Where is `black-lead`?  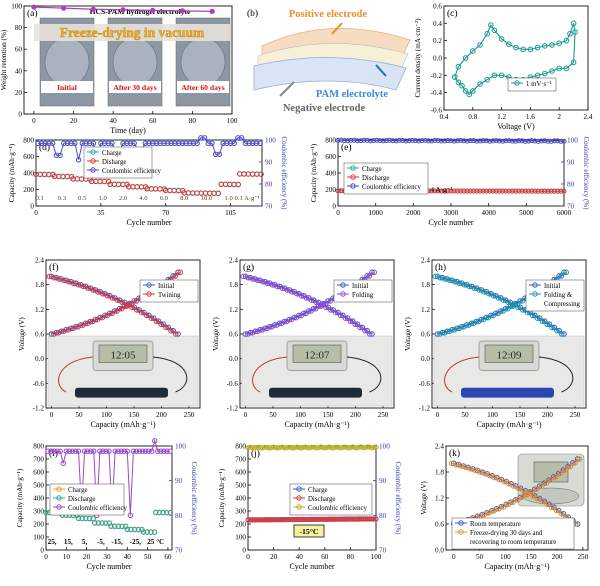 black-lead is located at coordinates (170, 374).